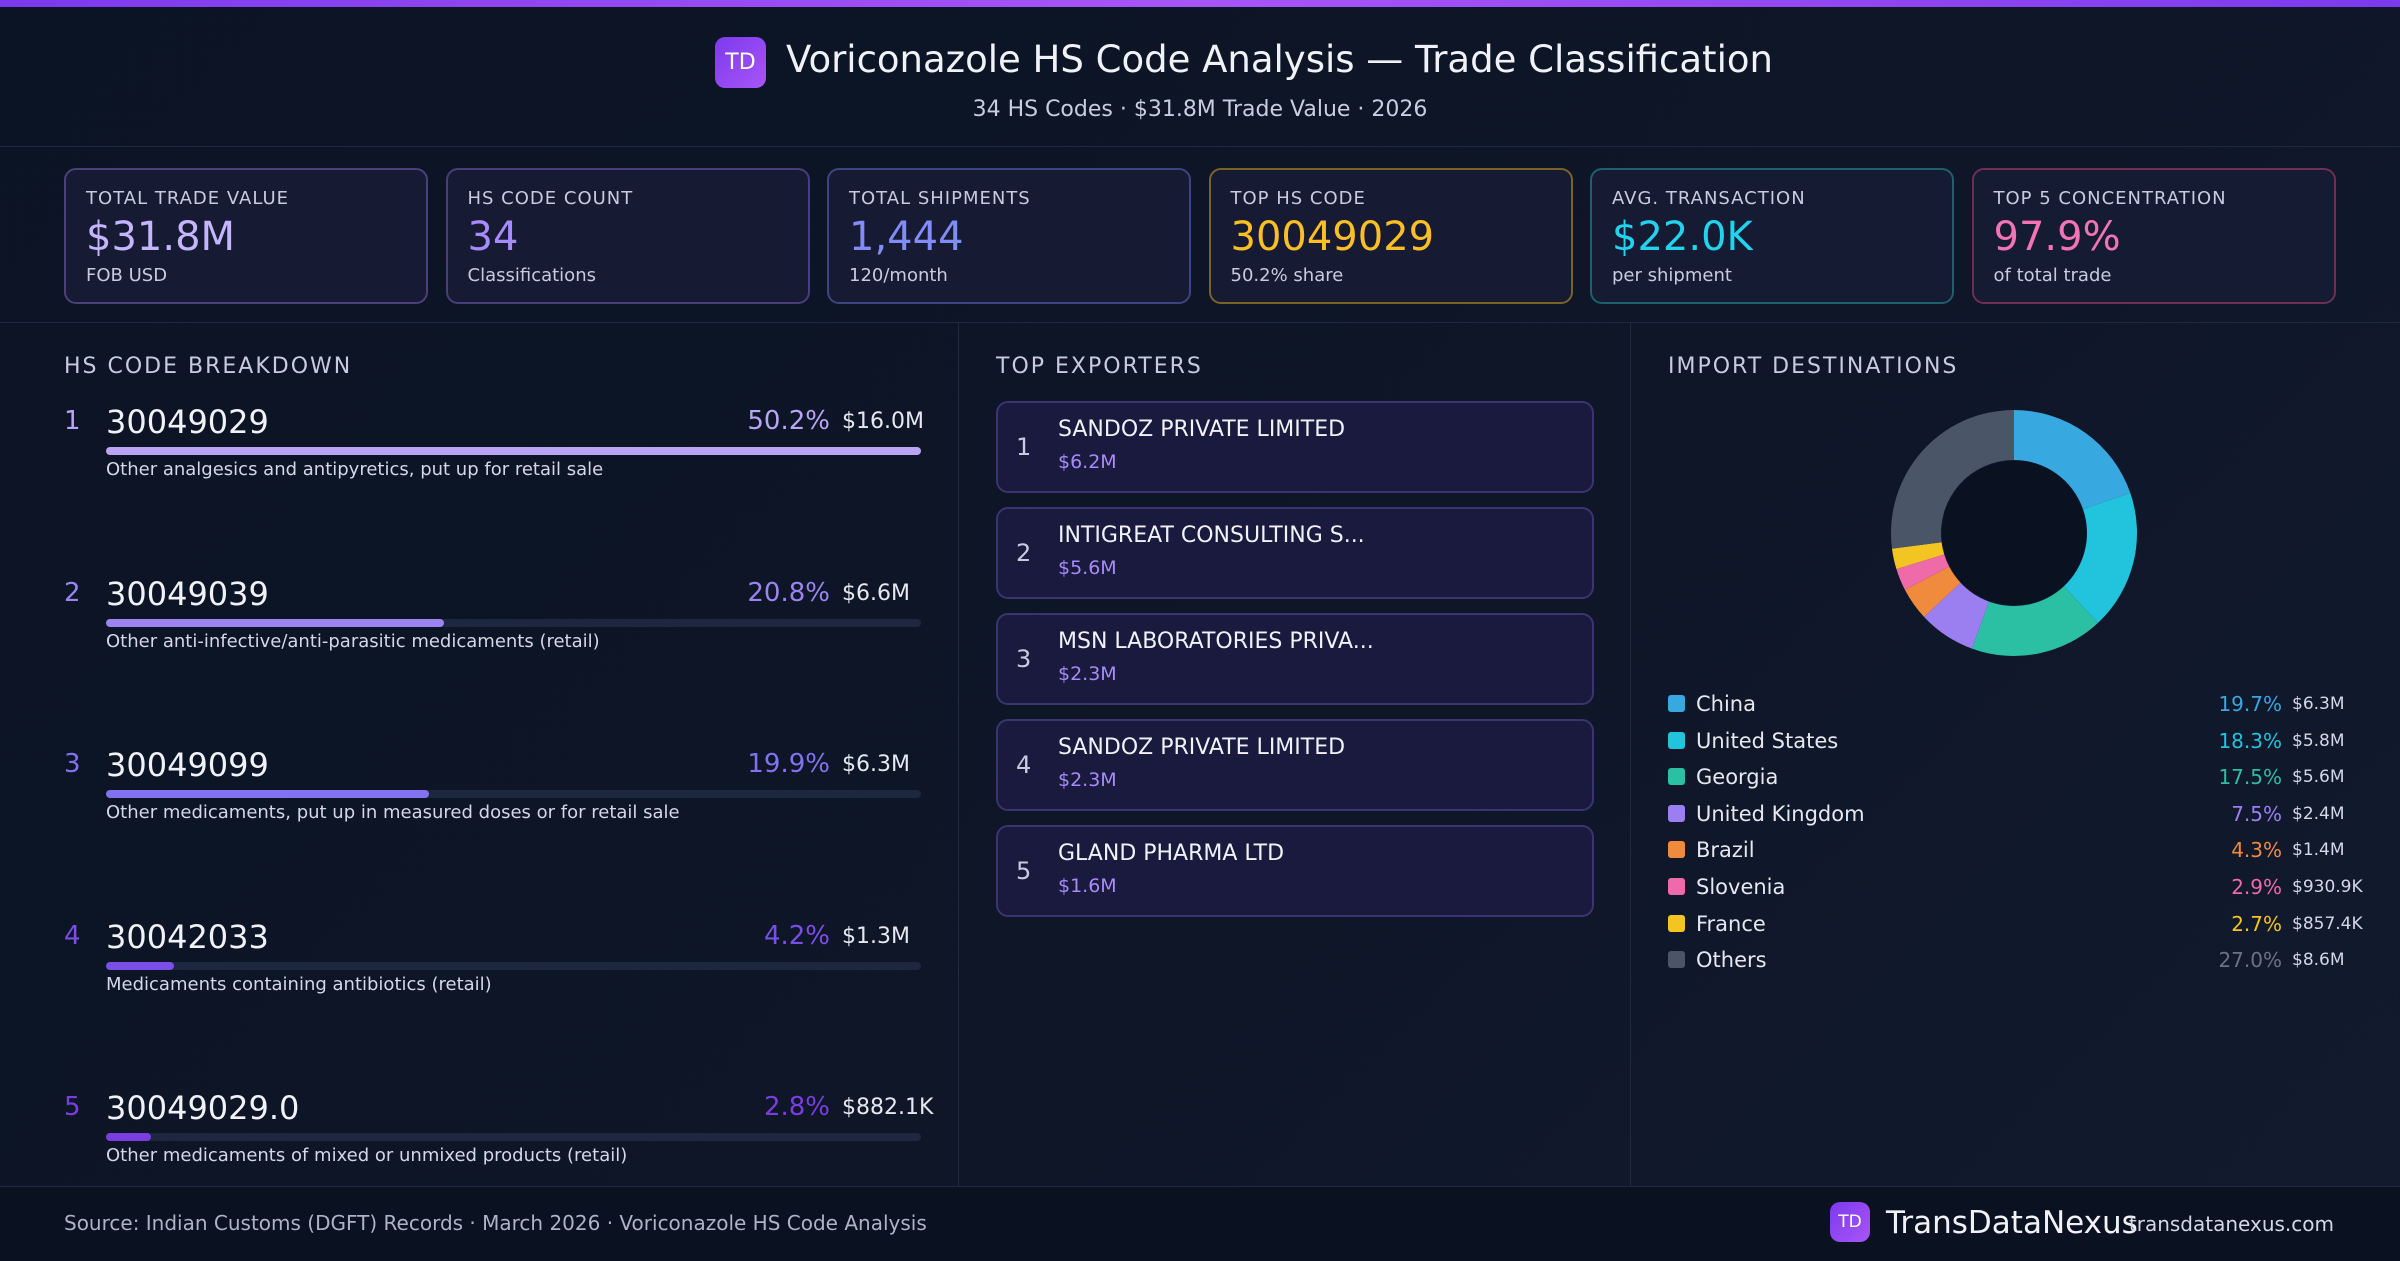 The image size is (2400, 1261). What do you see at coordinates (2250, 960) in the screenshot?
I see `legend-percent: 27.0%` at bounding box center [2250, 960].